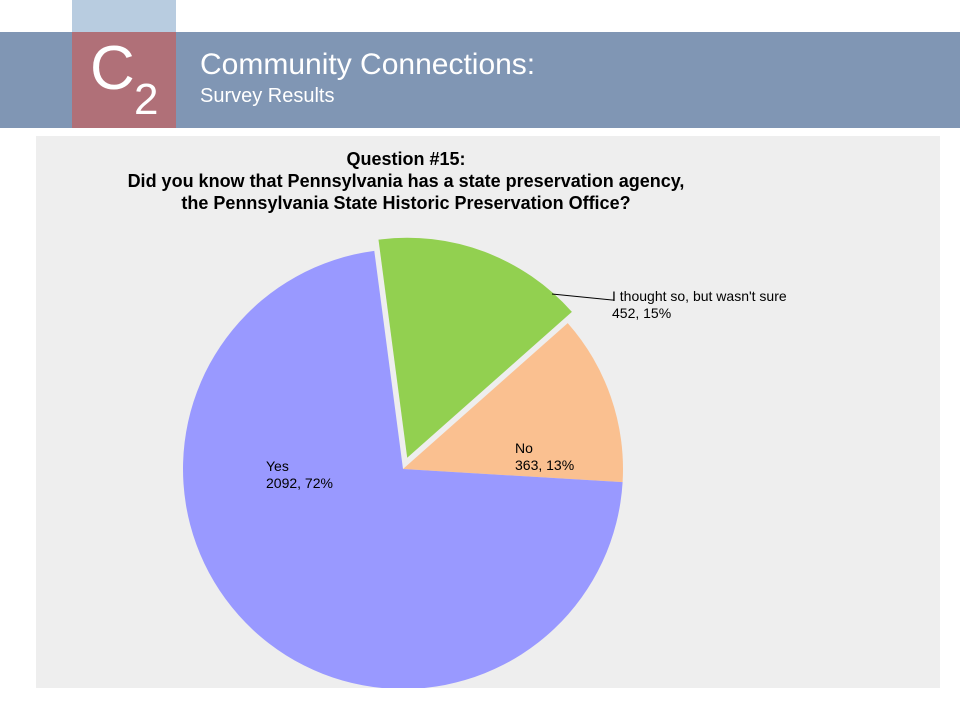  I want to click on leader-line-thought-so, so click(582, 297).